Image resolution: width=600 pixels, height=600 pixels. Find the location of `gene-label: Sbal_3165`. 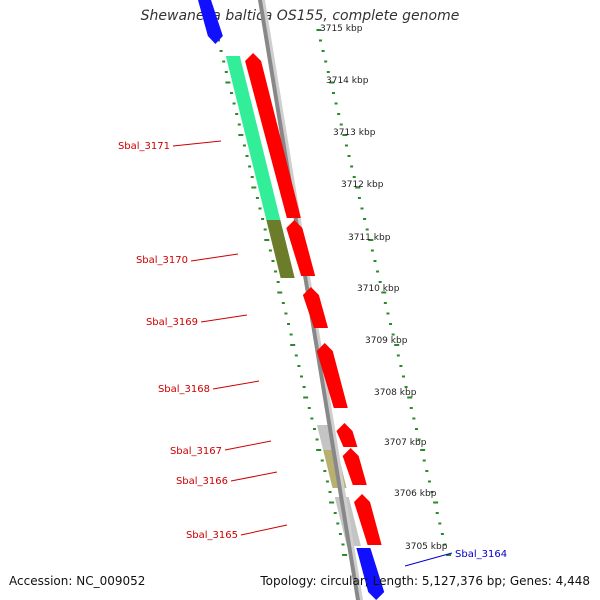

gene-label: Sbal_3165 is located at coordinates (212, 535).